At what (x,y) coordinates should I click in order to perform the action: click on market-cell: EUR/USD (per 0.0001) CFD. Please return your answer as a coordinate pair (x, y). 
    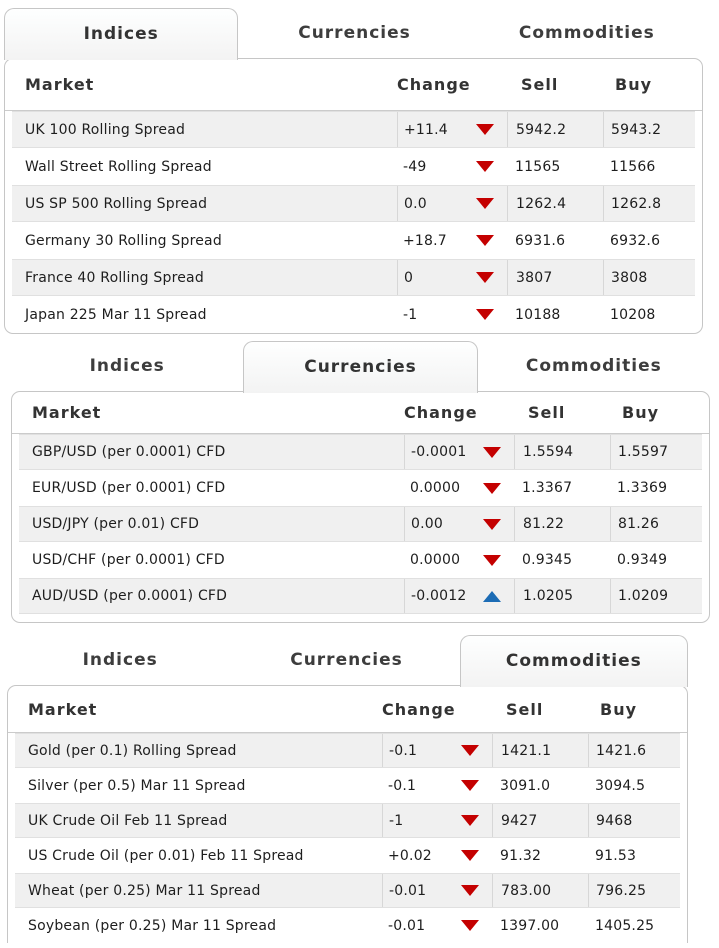
    Looking at the image, I should click on (129, 488).